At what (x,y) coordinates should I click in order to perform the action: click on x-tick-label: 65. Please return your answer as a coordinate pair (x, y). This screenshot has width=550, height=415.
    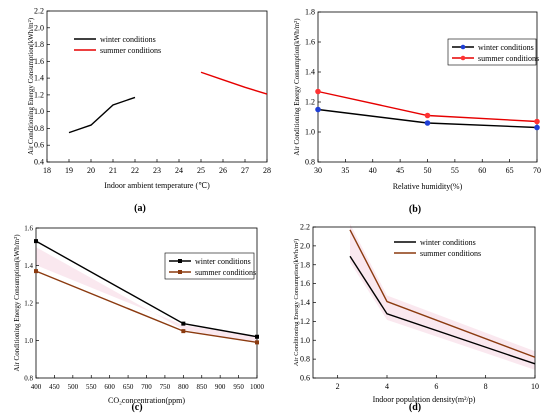
    Looking at the image, I should click on (510, 170).